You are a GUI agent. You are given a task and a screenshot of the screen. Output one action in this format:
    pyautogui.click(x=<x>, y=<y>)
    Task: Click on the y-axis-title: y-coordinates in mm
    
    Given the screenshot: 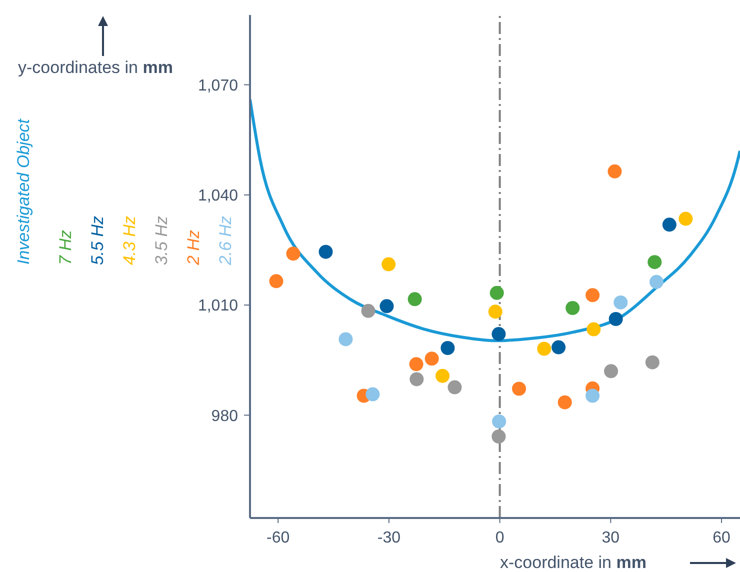 What is the action you would take?
    pyautogui.click(x=95, y=67)
    